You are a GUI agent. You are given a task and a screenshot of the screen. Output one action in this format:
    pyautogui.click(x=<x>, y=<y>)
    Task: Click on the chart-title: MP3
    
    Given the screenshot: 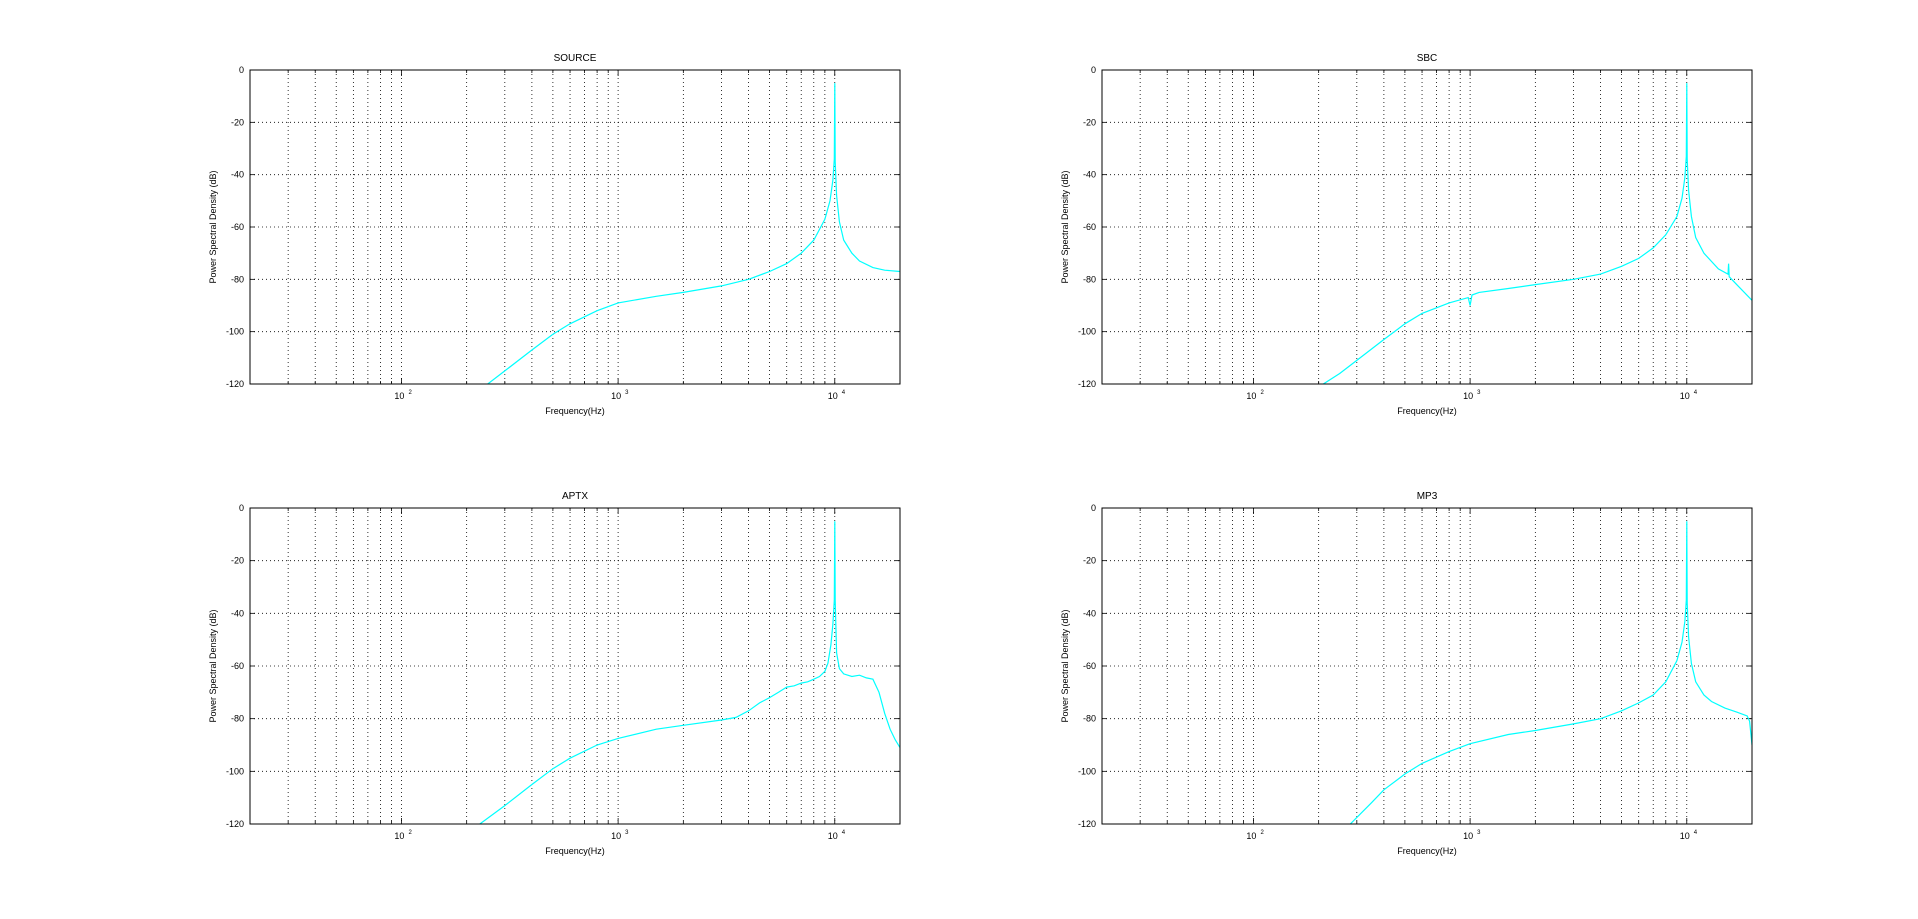 What is the action you would take?
    pyautogui.click(x=1427, y=496)
    